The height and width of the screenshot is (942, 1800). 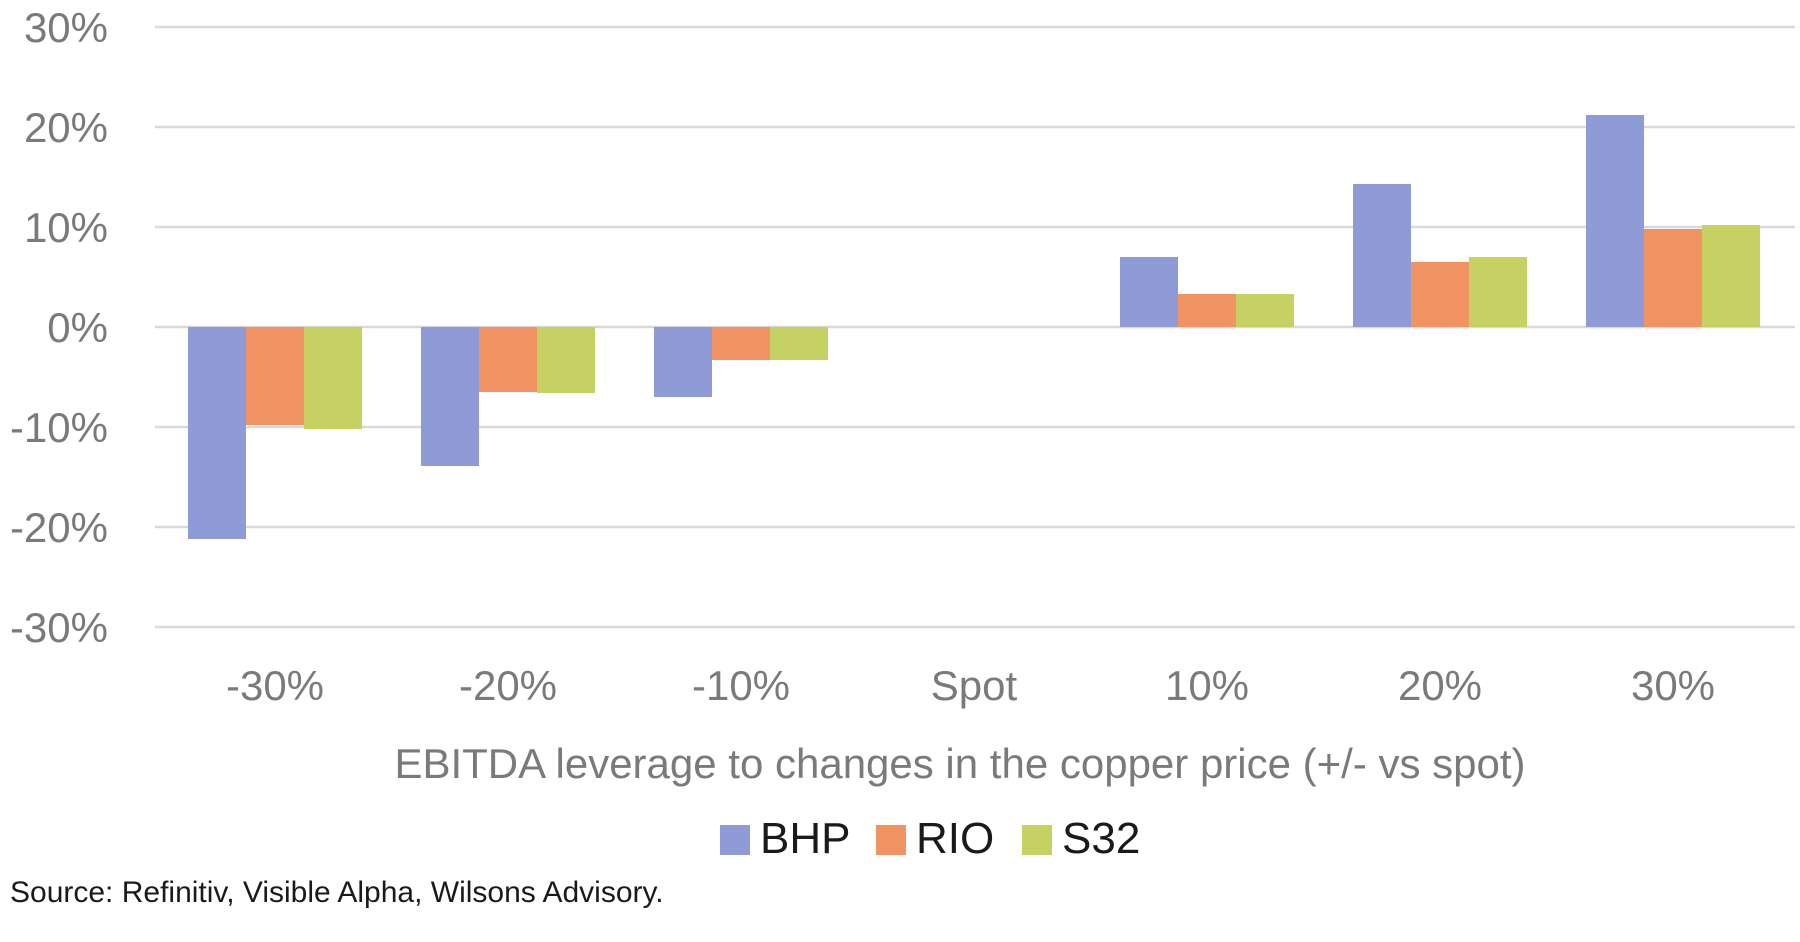 I want to click on y-tick-label: 30%, so click(x=66, y=27).